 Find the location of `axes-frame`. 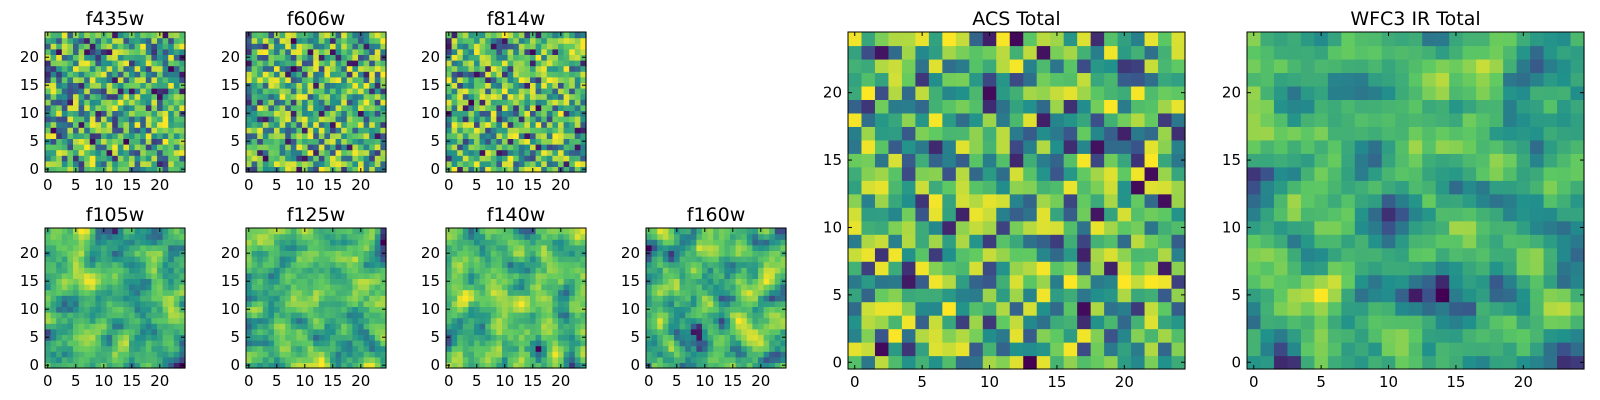

axes-frame is located at coordinates (716, 298).